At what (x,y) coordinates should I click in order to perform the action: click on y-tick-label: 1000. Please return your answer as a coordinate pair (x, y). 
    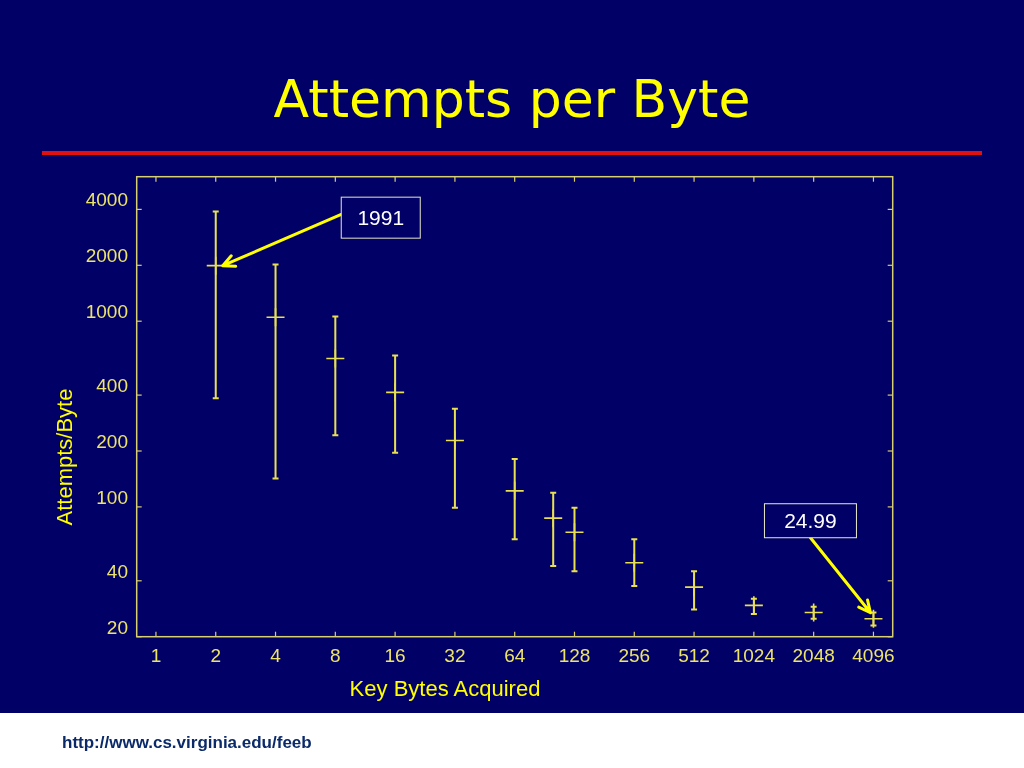
    Looking at the image, I should click on (106, 312).